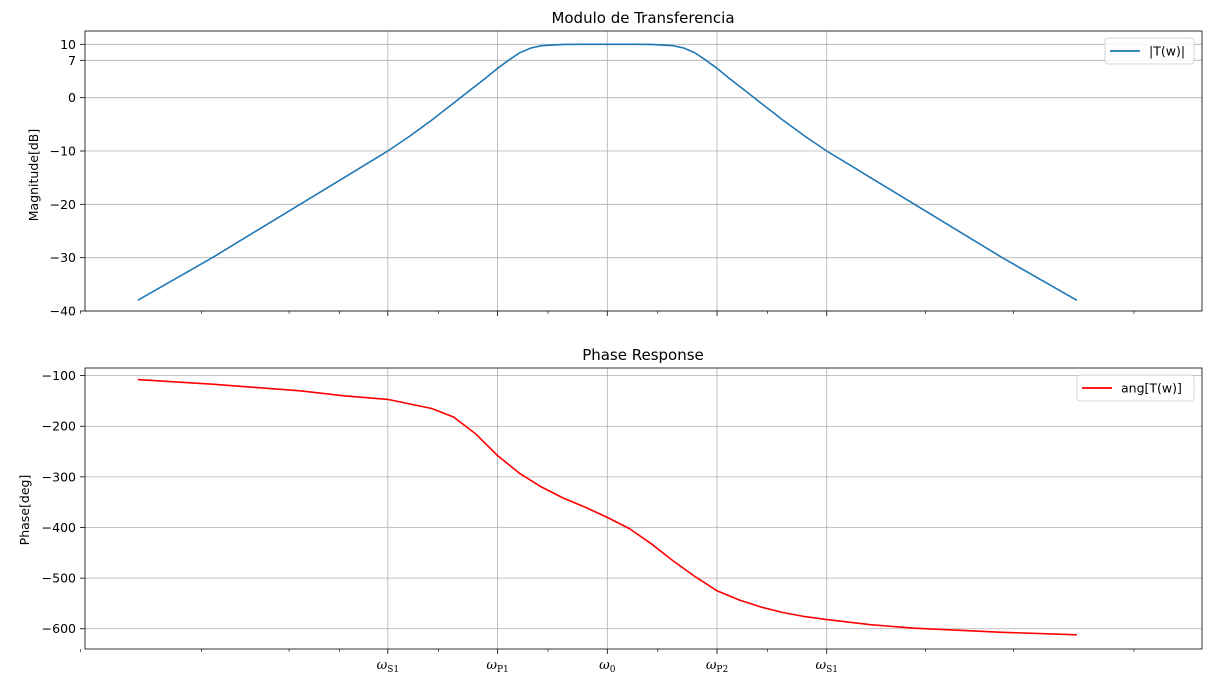 This screenshot has width=1218, height=678. Describe the element at coordinates (643, 355) in the screenshot. I see `phase-plot-title: Phase Response` at that location.